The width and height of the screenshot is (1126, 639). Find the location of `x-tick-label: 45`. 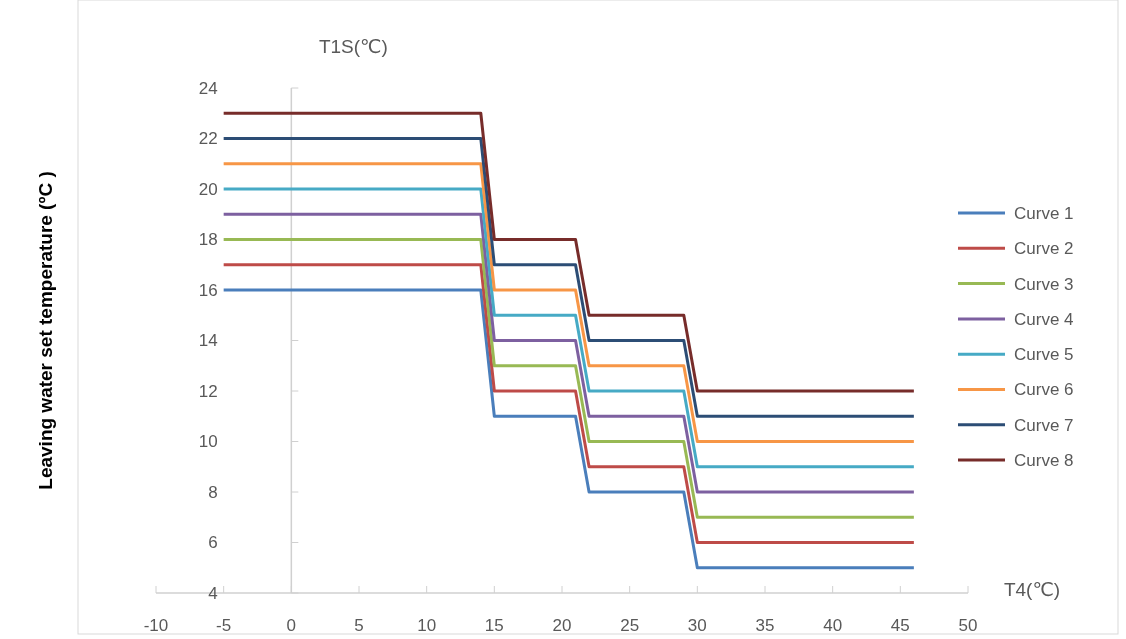

x-tick-label: 45 is located at coordinates (900, 625).